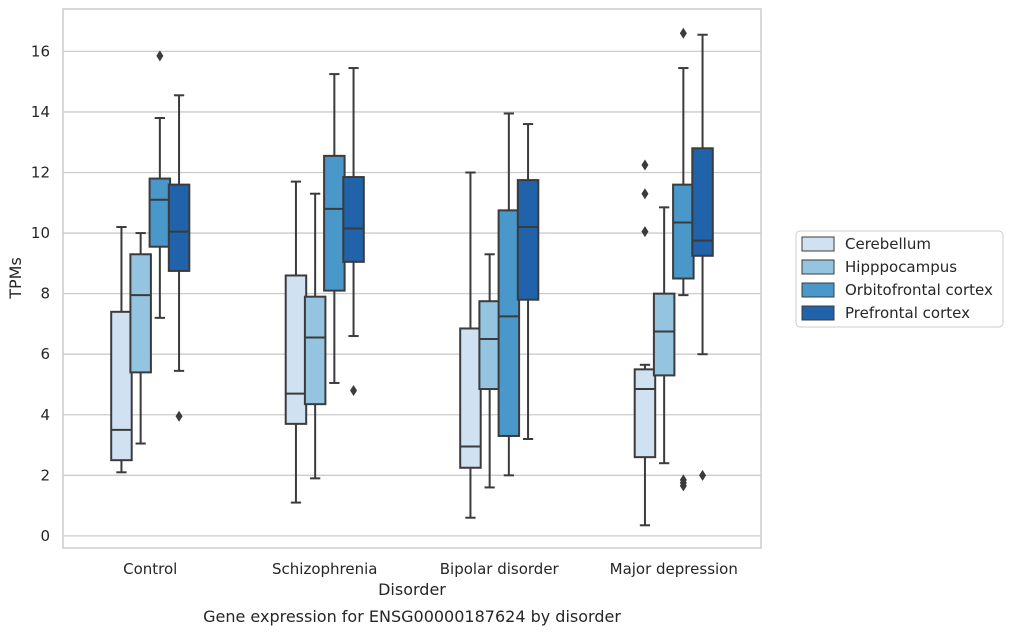  What do you see at coordinates (674, 569) in the screenshot?
I see `x-tick-label: Major depression` at bounding box center [674, 569].